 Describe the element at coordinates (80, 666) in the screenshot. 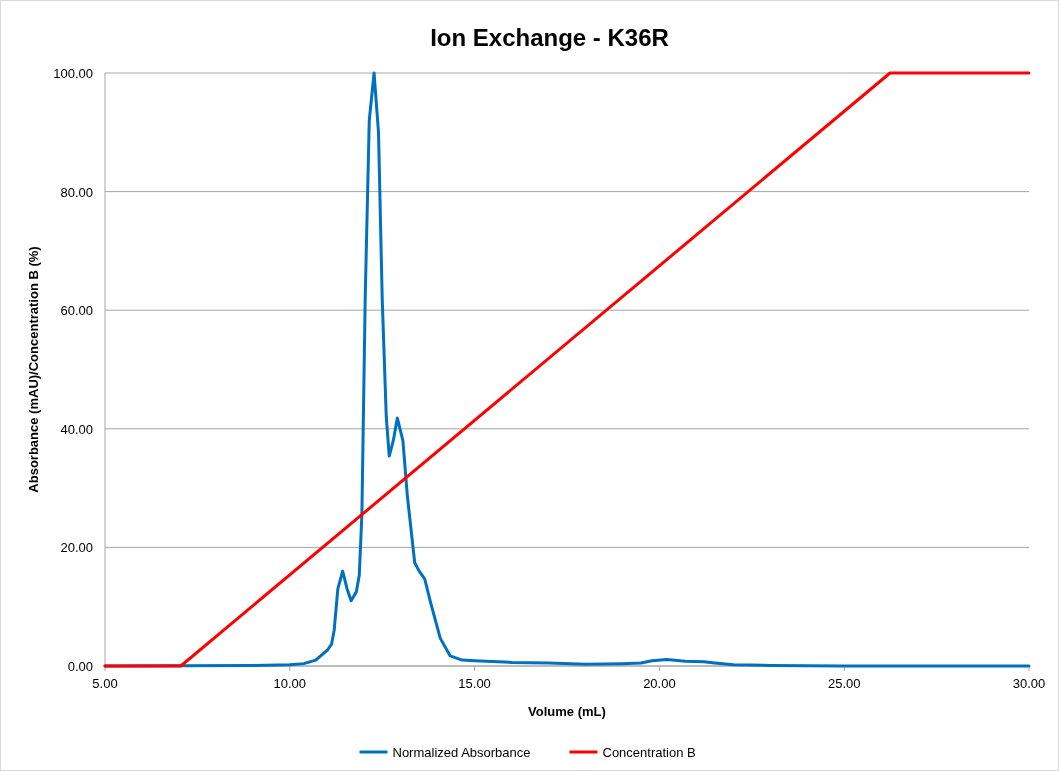

I see `y-tick-label: 0.00` at that location.